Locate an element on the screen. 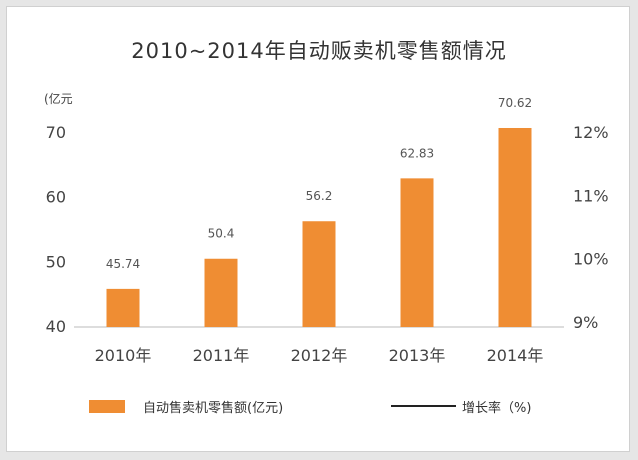  x-tick-label-2: 2012年 is located at coordinates (319, 355).